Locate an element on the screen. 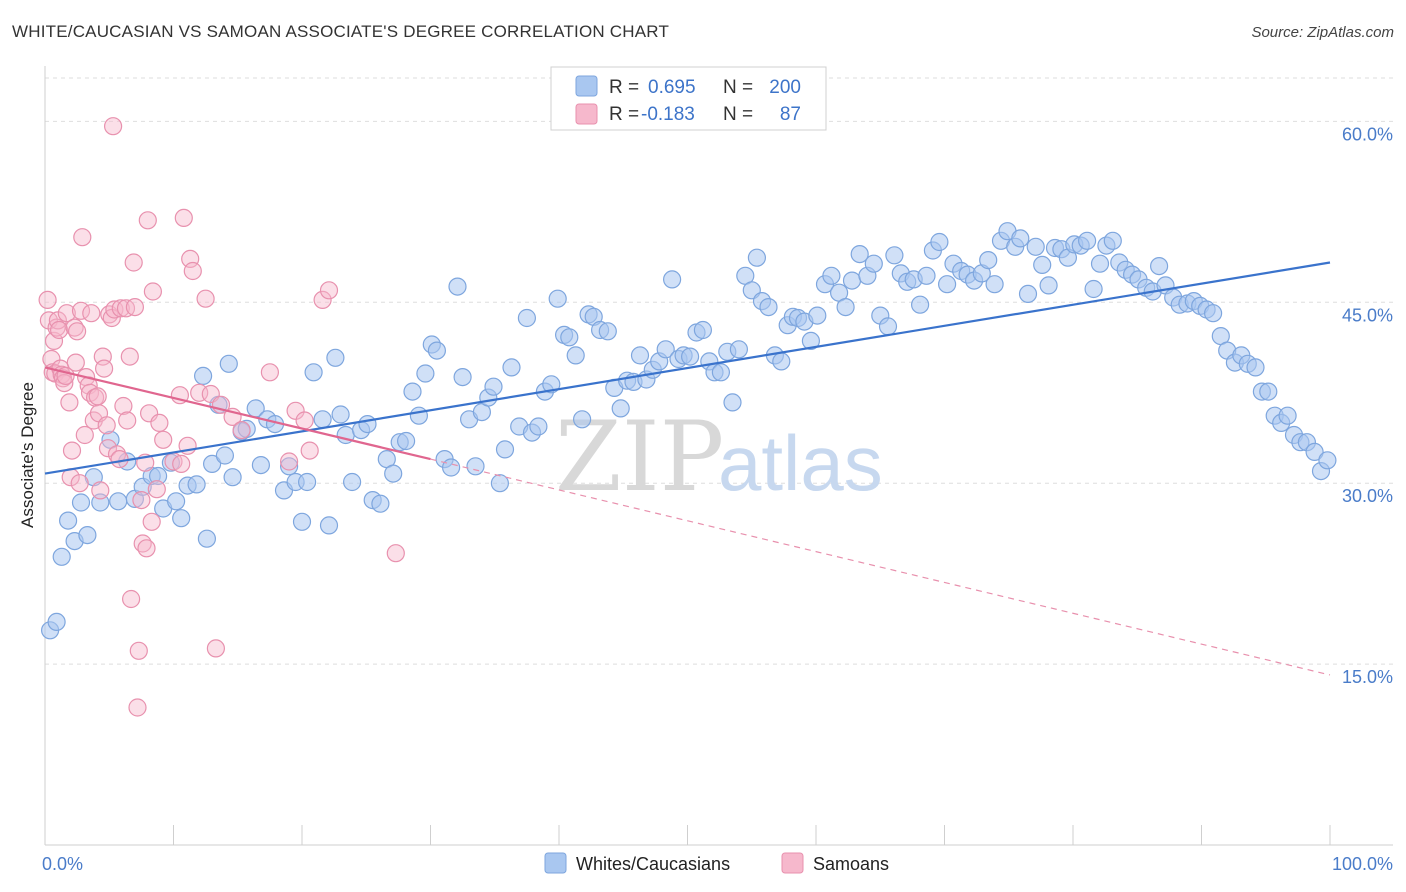 The width and height of the screenshot is (1406, 892). bottom-legend-label-samoans: Samoans is located at coordinates (851, 864).